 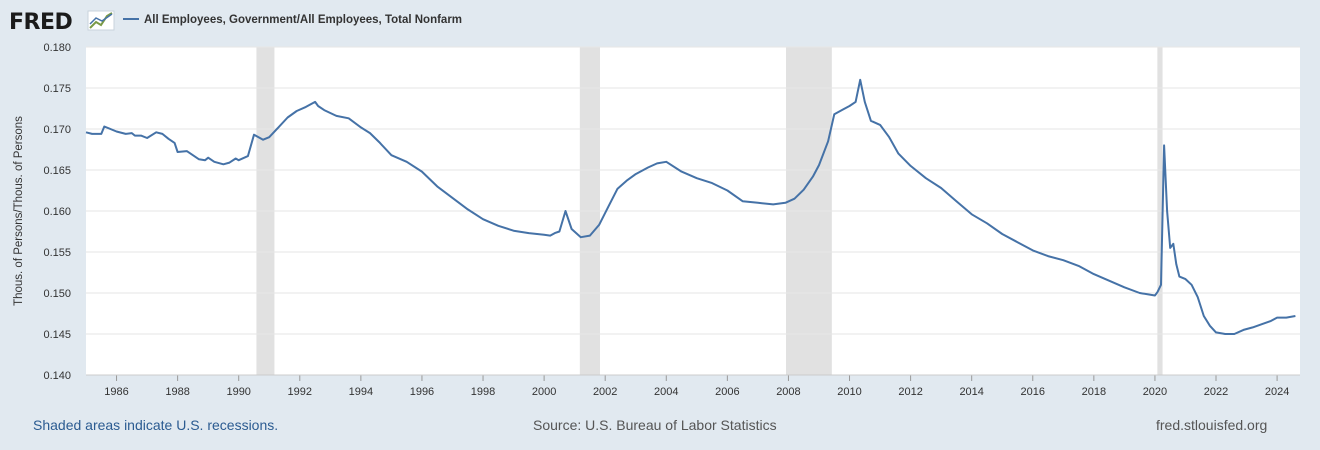 What do you see at coordinates (57, 294) in the screenshot?
I see `y-tick-label: 0.150` at bounding box center [57, 294].